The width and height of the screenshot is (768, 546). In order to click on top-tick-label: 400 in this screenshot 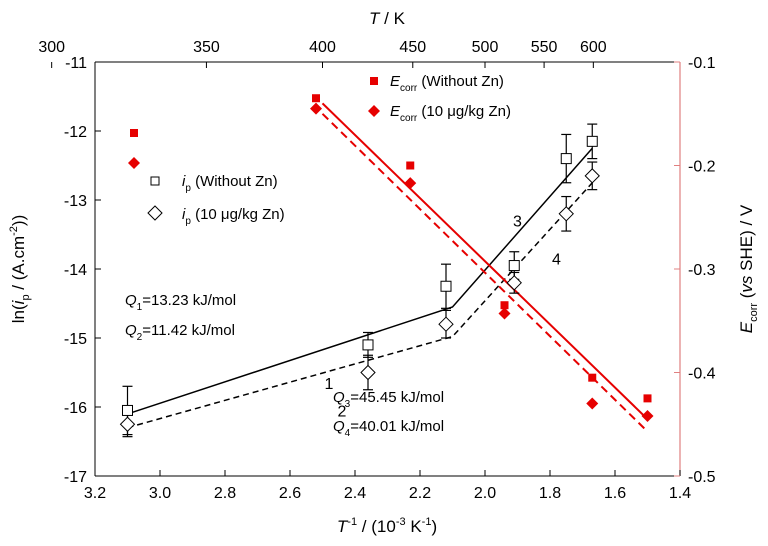, I will do `click(322, 47)`.